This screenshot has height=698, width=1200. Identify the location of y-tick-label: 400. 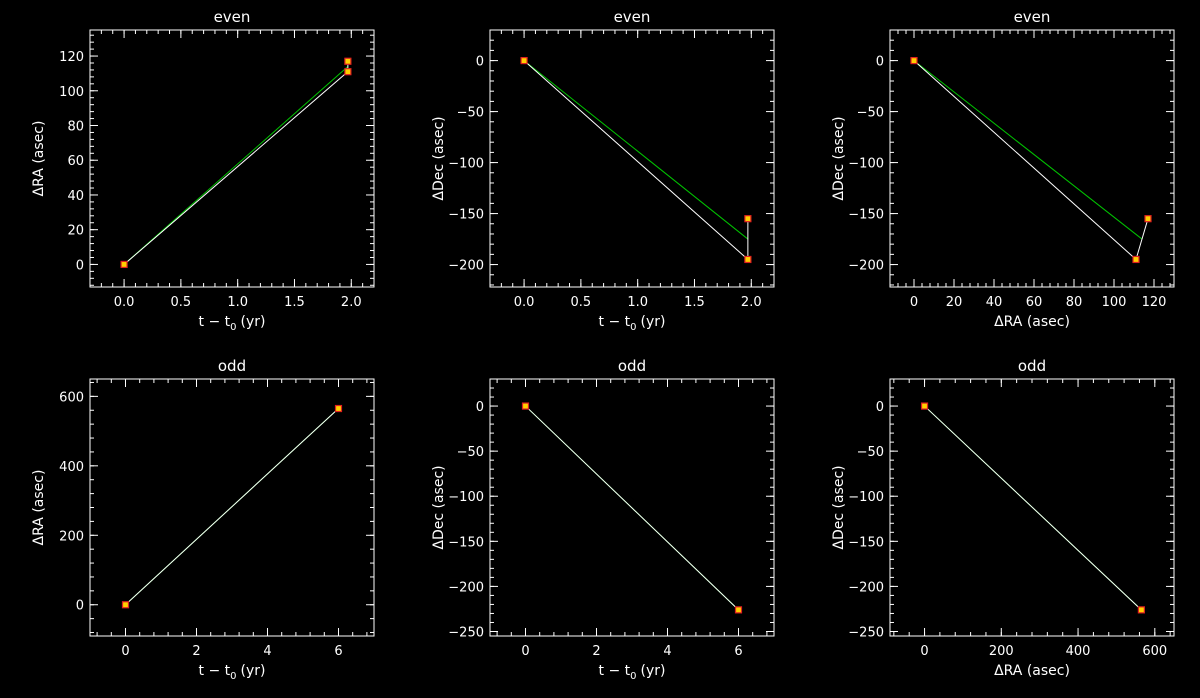
(71, 467).